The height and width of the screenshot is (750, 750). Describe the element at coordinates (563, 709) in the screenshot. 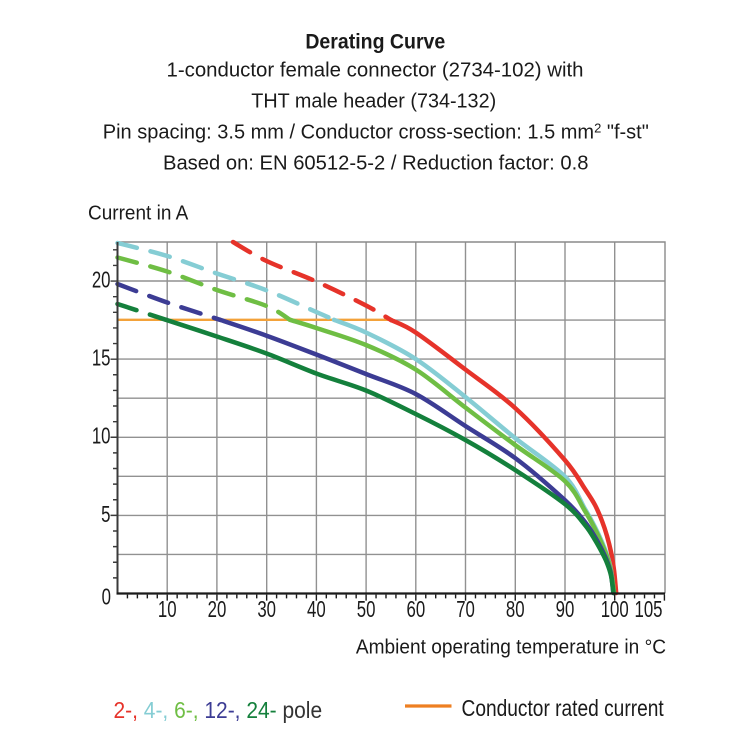

I see `svg-text: Conductor rated current` at that location.